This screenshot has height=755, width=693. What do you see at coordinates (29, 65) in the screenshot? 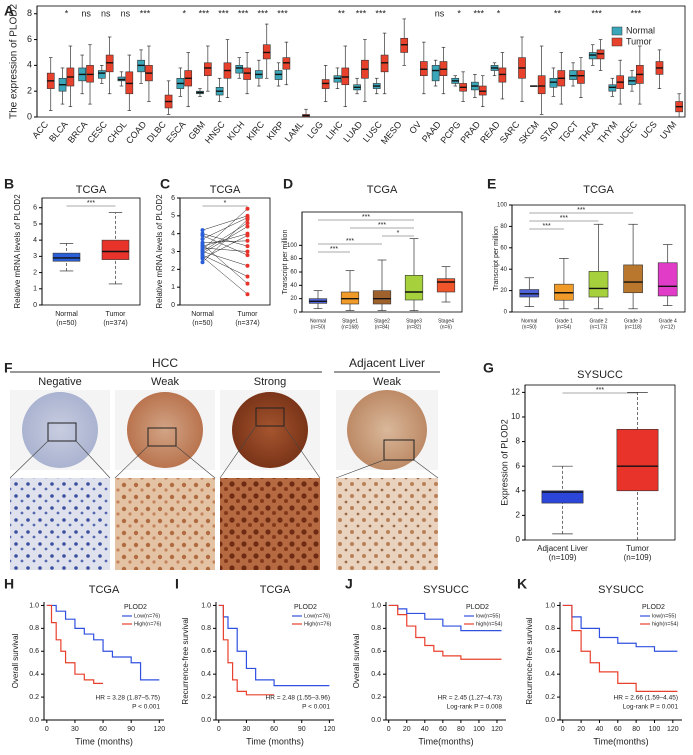
I see `y-tick-label: 4` at bounding box center [29, 65].